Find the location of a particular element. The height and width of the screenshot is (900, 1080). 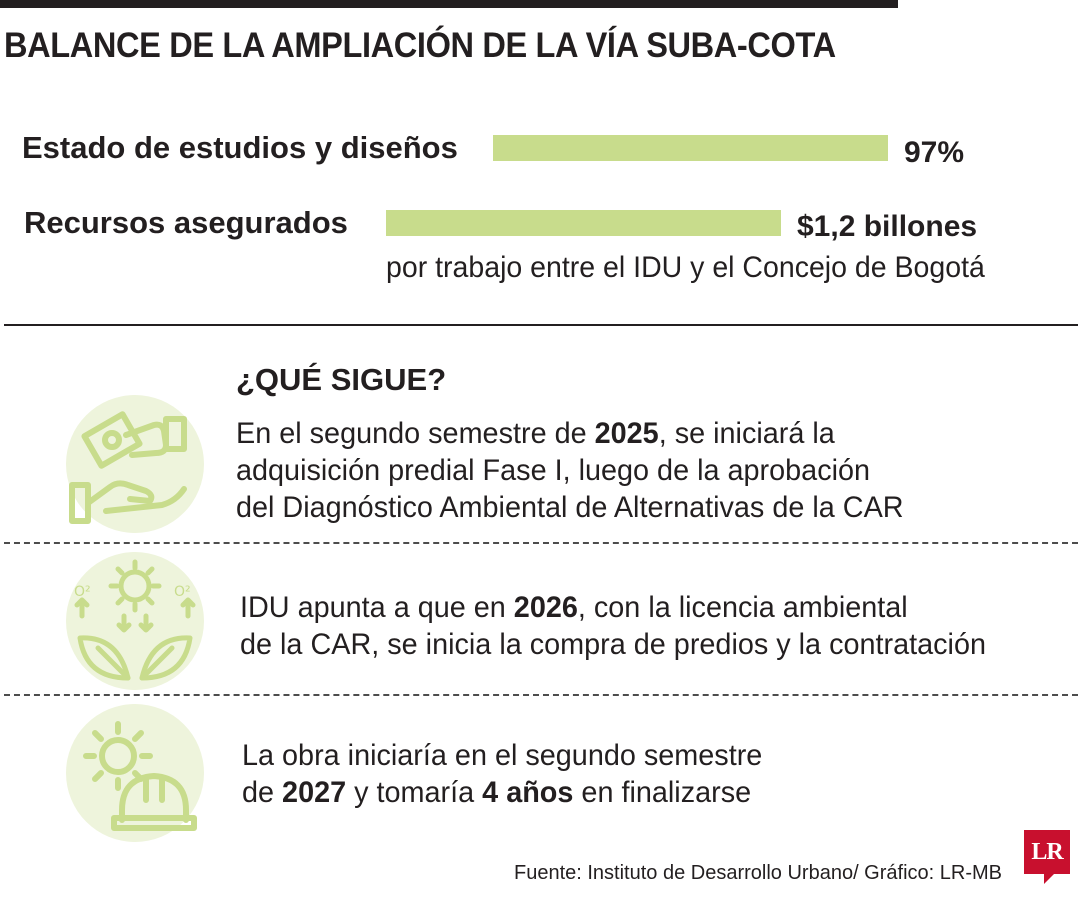

money-hand-icon is located at coordinates (135, 464).